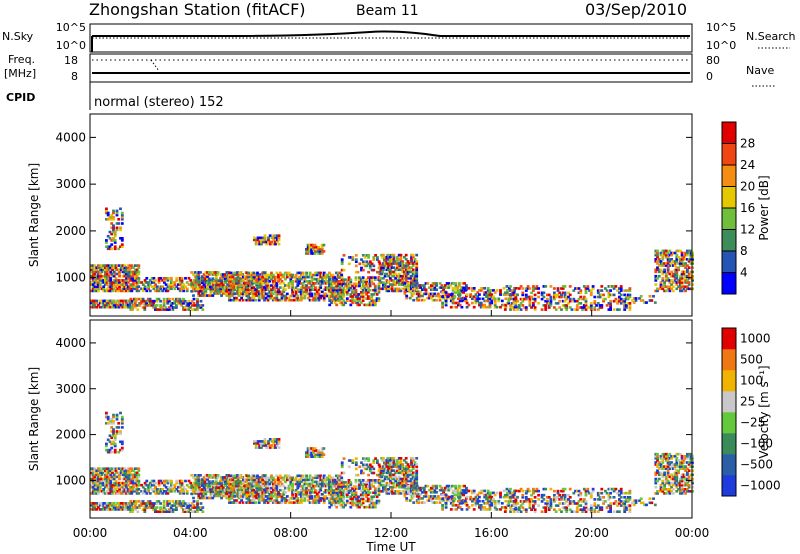  I want to click on y-tick-label: 1000, so click(70, 278).